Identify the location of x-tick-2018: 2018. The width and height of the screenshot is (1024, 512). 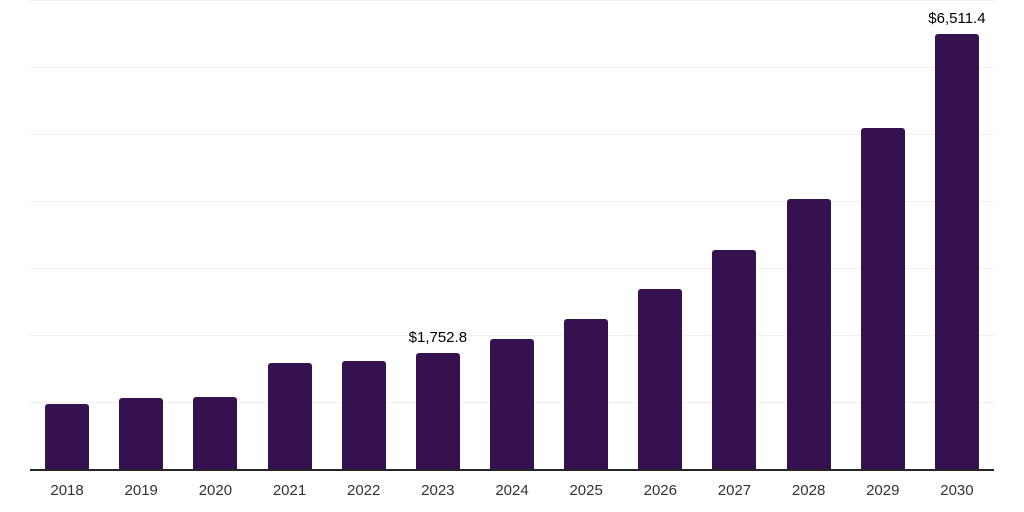
(67, 490).